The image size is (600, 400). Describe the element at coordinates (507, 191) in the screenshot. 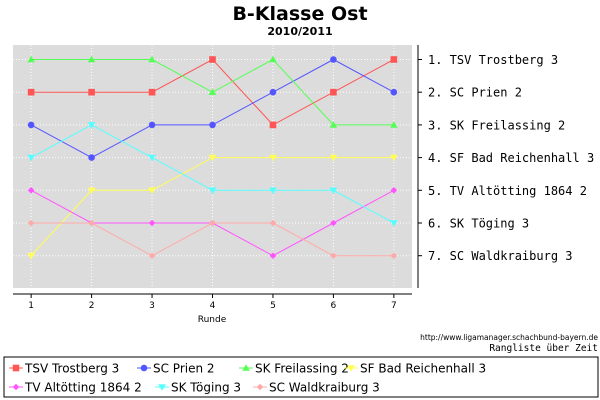

I see `rank-label: 5. TV Altötting 1864 2` at that location.